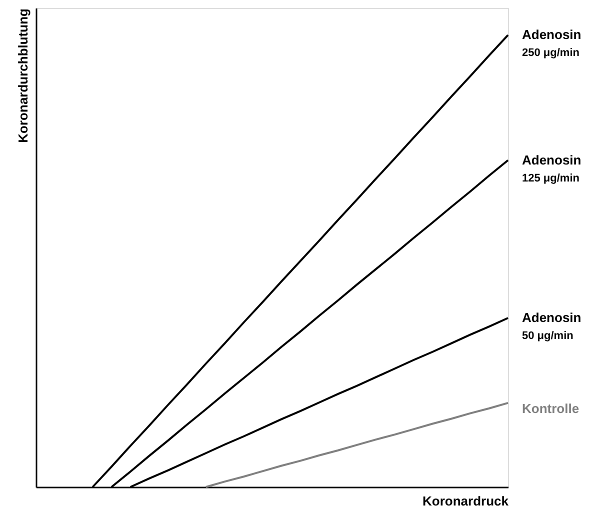 The image size is (610, 511). I want to click on series-label: Adenosin 50 μg/min, so click(552, 326).